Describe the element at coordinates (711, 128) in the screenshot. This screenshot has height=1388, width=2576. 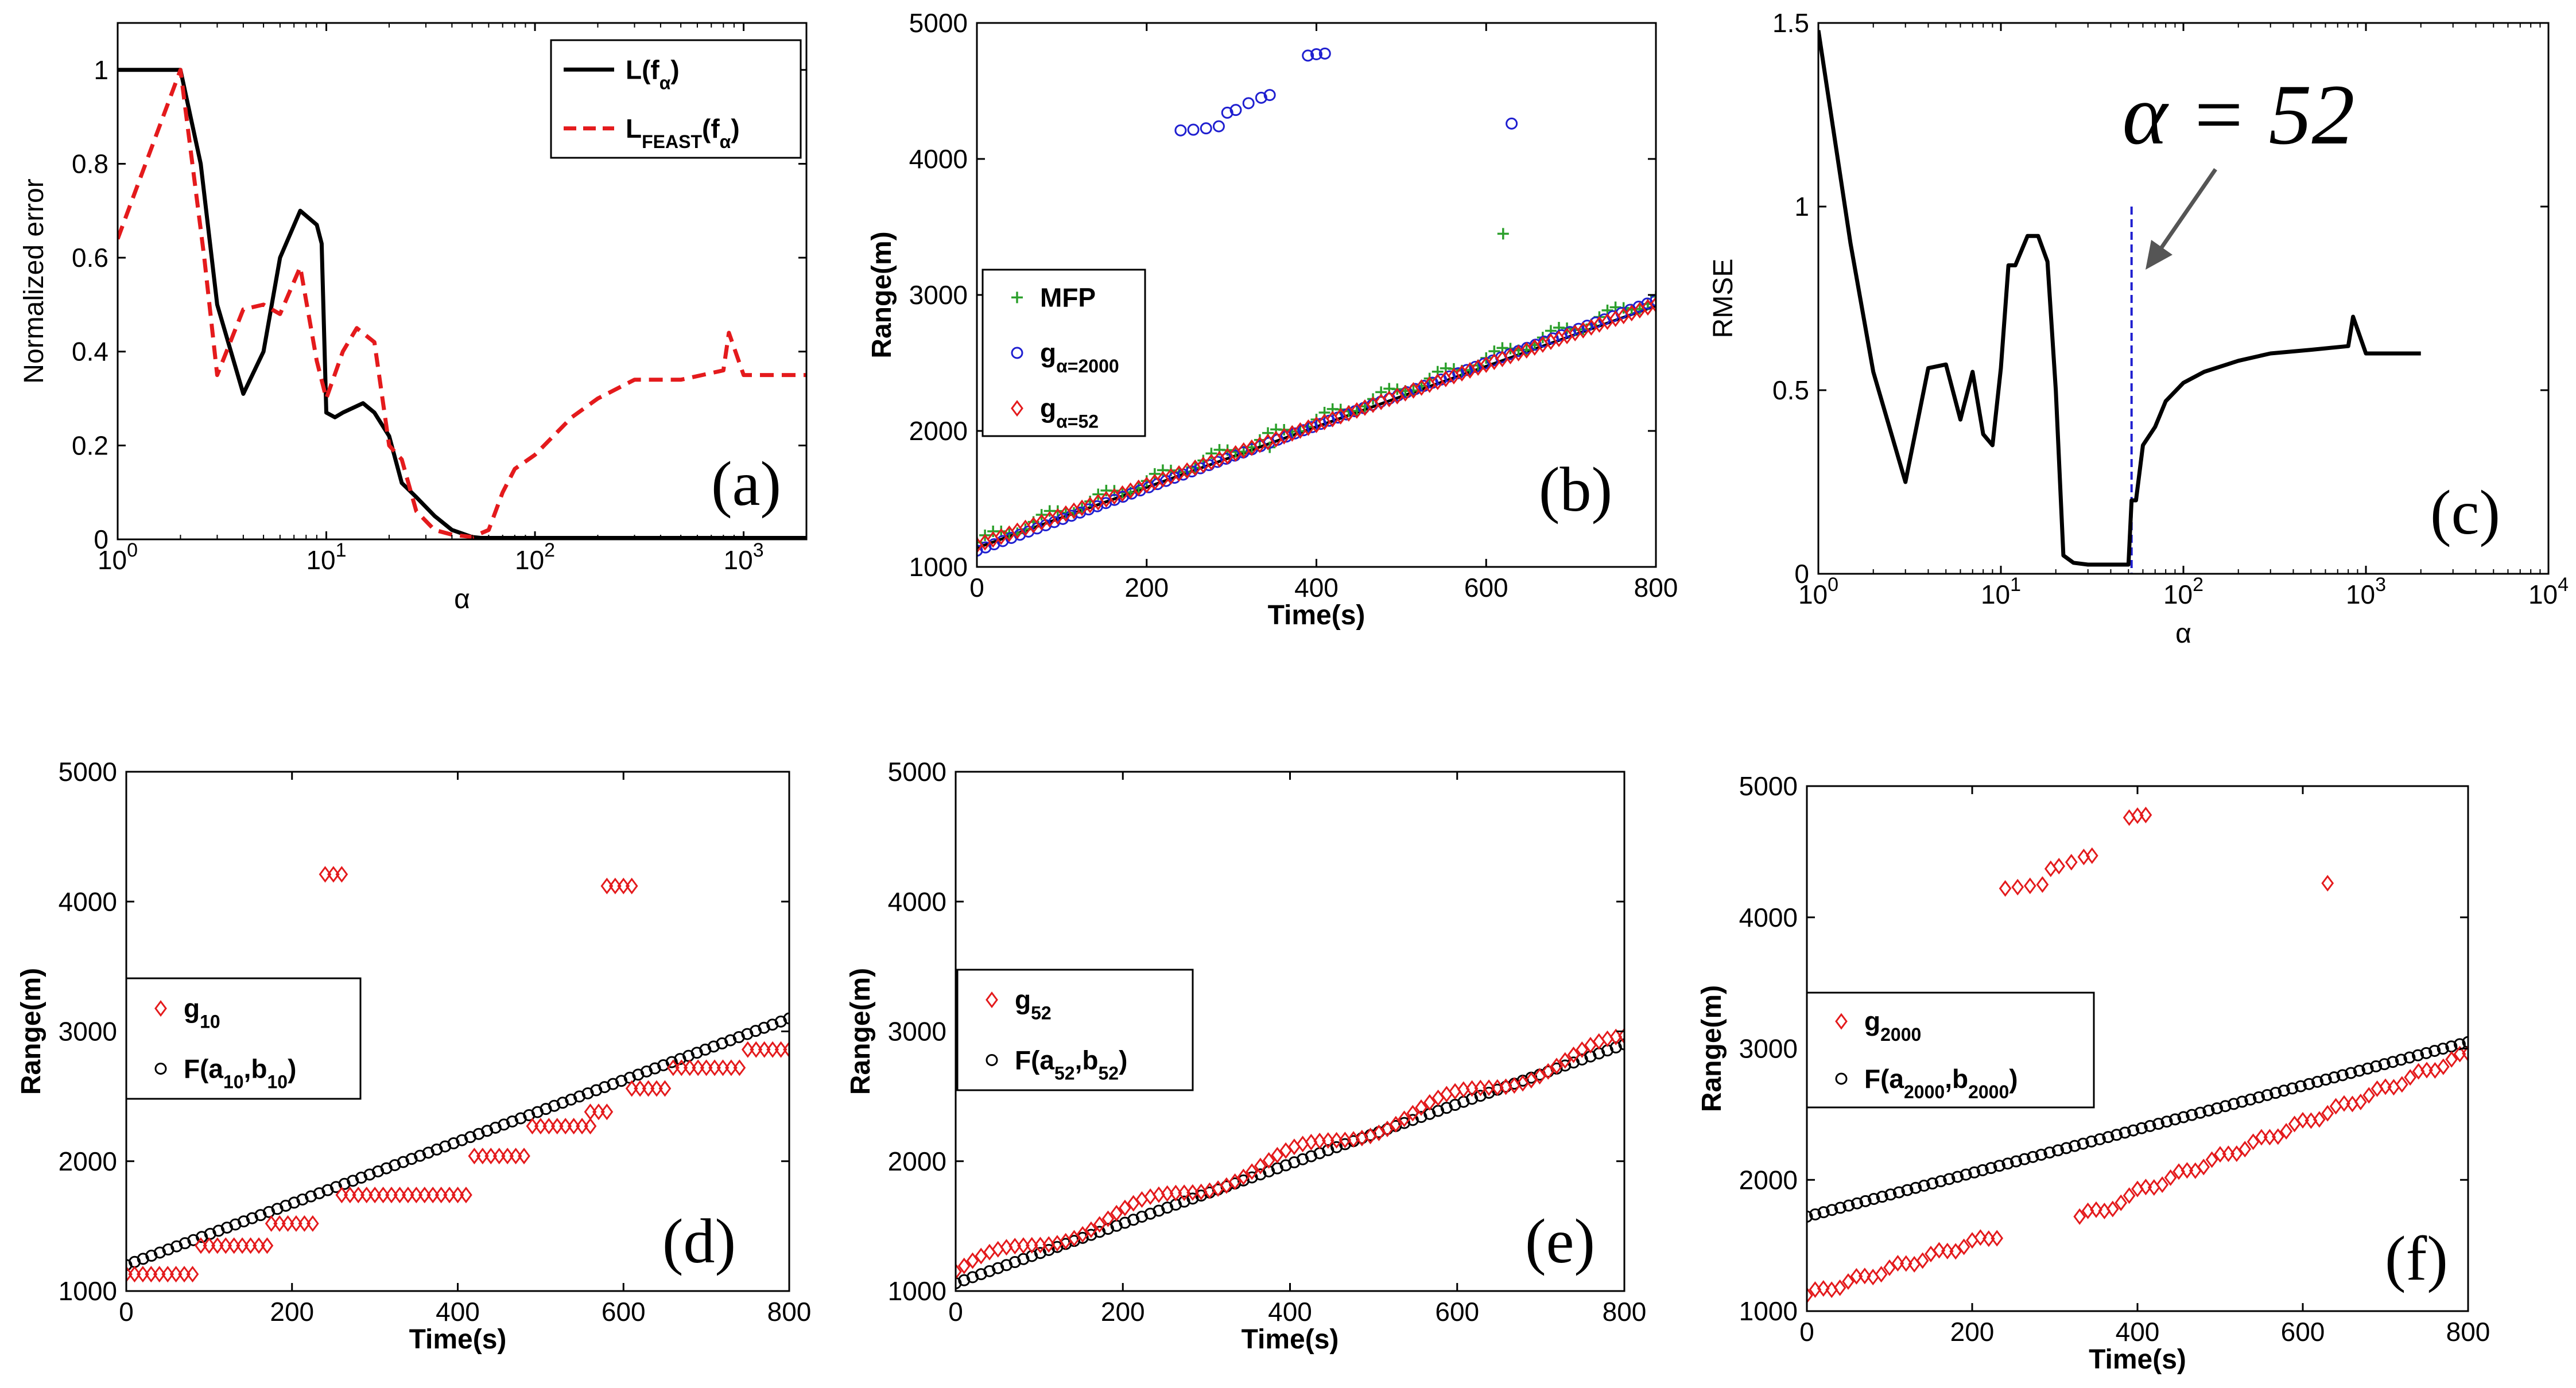
I see `legend-text: (f` at that location.